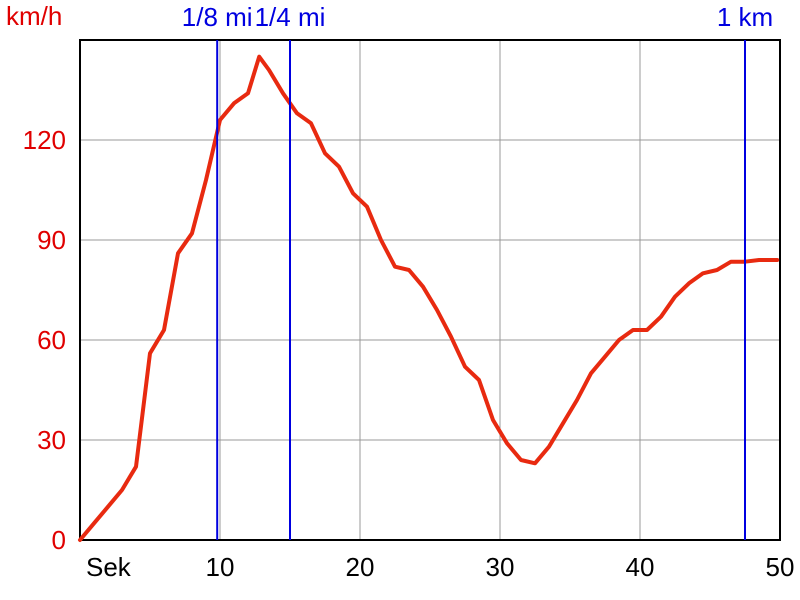  I want to click on y-tick-labels: 0 30 60 90 120, so click(44, 340).